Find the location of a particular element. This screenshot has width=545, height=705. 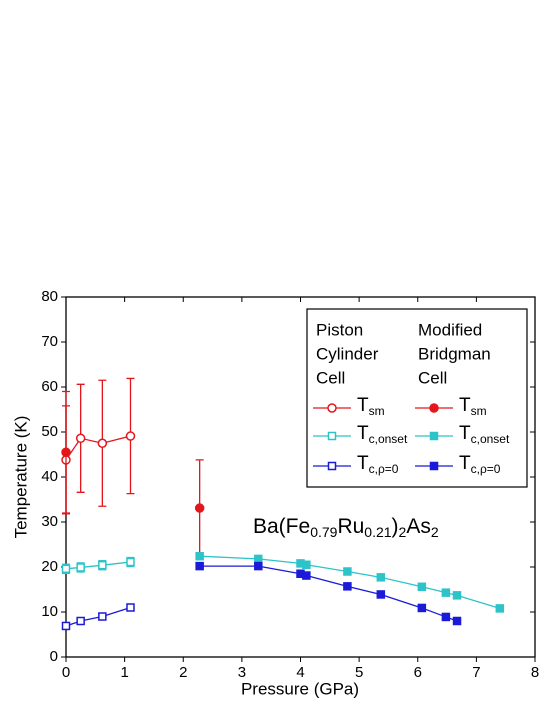

y-tick-label: 0 is located at coordinates (54, 656).